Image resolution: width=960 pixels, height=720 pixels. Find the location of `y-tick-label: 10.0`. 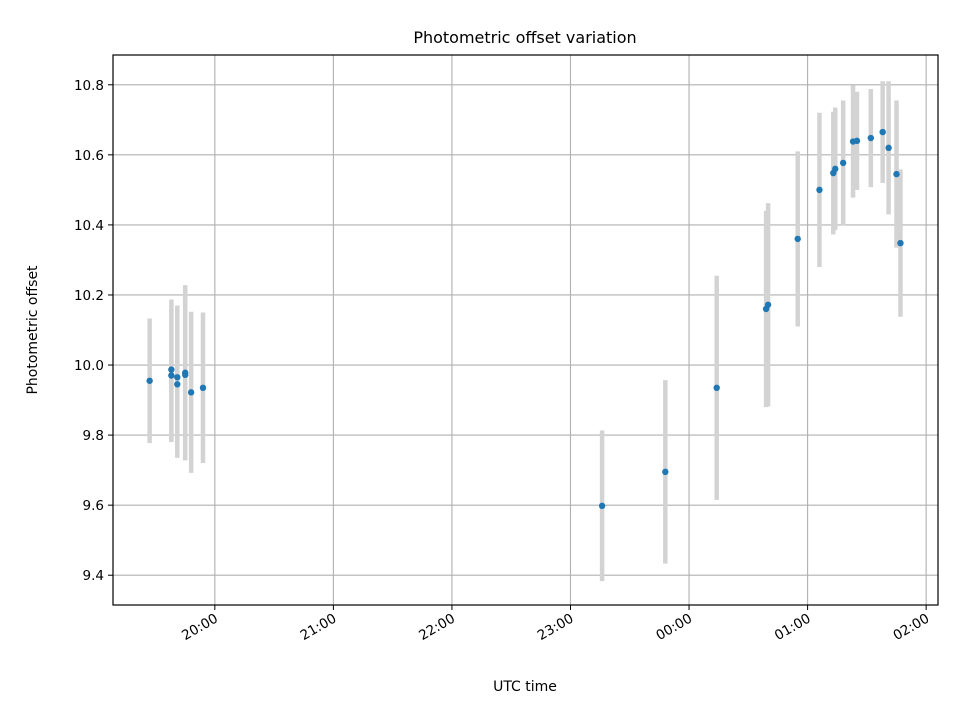

y-tick-label: 10.0 is located at coordinates (89, 366).